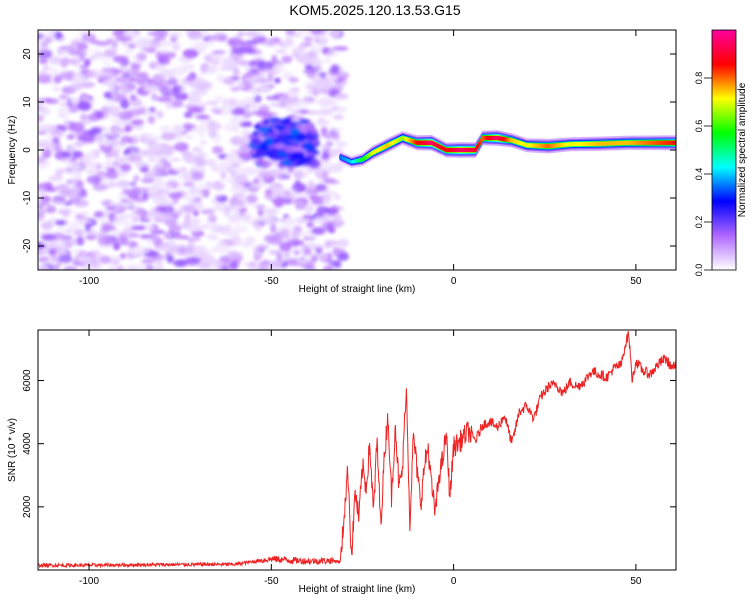  What do you see at coordinates (357, 589) in the screenshot?
I see `snr-x-label: Height of straight line (km)` at bounding box center [357, 589].